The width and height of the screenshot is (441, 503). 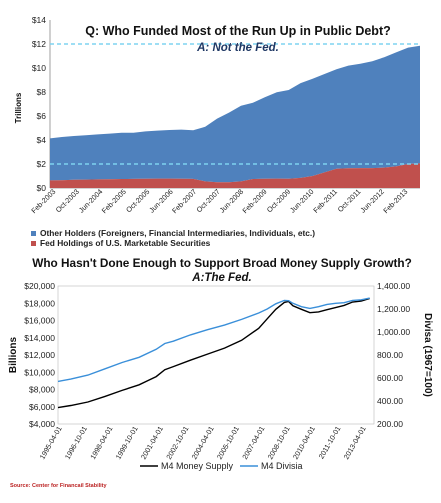 I want to click on top-y-tick-label: $10, so click(x=39, y=68).